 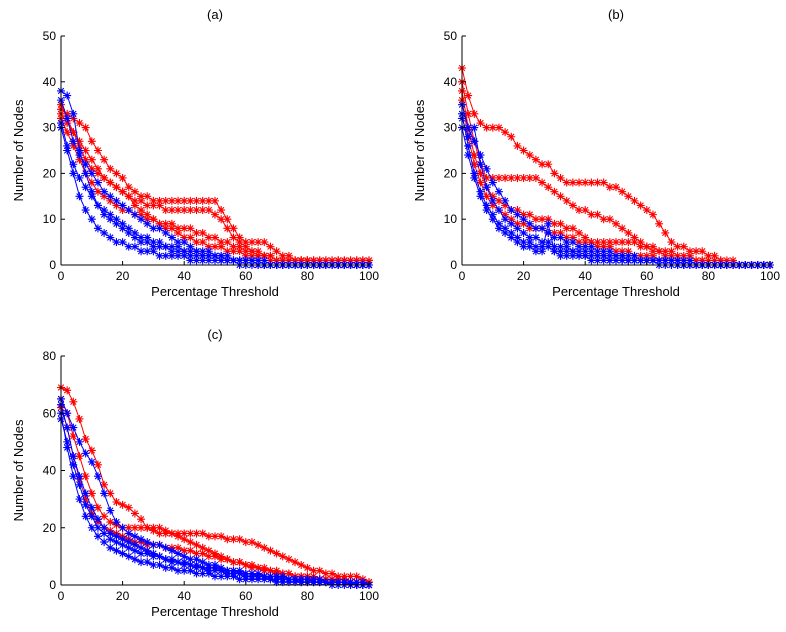 What do you see at coordinates (123, 276) in the screenshot?
I see `x-tick-label: 20` at bounding box center [123, 276].